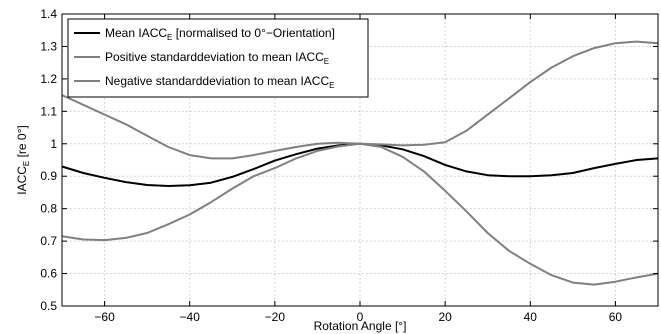 Image resolution: width=661 pixels, height=334 pixels. What do you see at coordinates (48, 209) in the screenshot?
I see `y-tick-label: 0.8` at bounding box center [48, 209].